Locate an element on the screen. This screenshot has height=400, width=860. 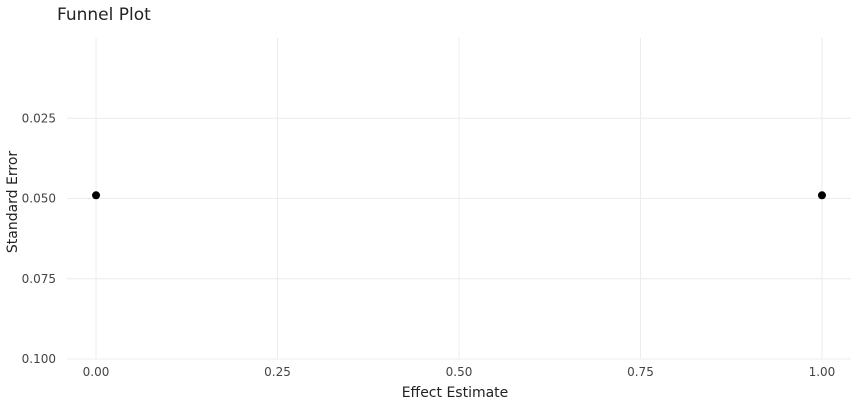
y-tick-label: 0.050 is located at coordinates (39, 199).